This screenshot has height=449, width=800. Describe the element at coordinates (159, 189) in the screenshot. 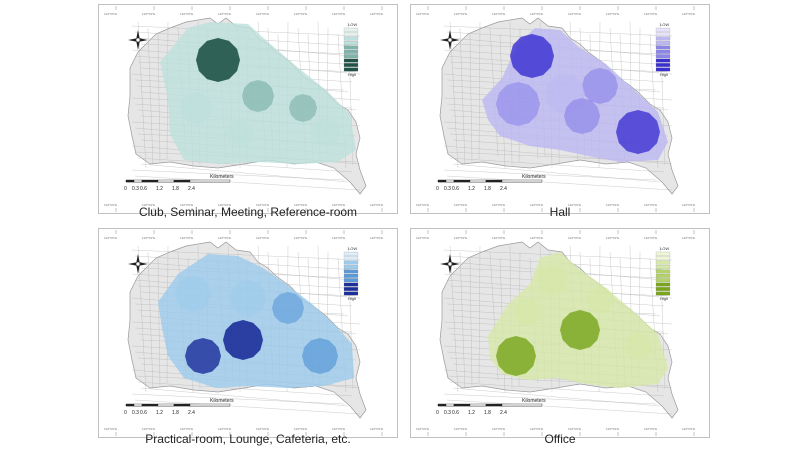

I see `scale-tick-label: 1.2` at that location.